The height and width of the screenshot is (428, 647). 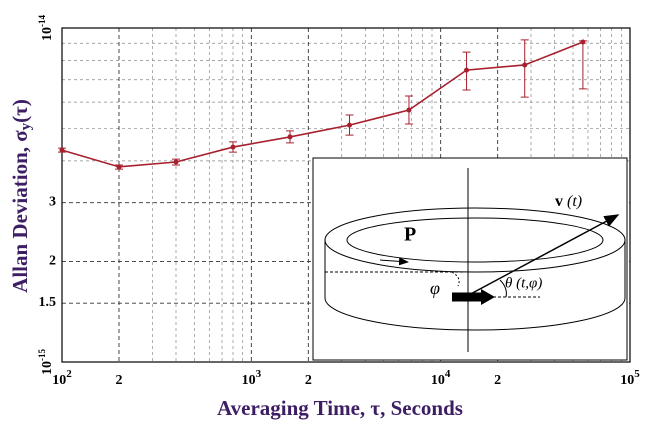 I want to click on phi-arc, so click(x=455, y=279).